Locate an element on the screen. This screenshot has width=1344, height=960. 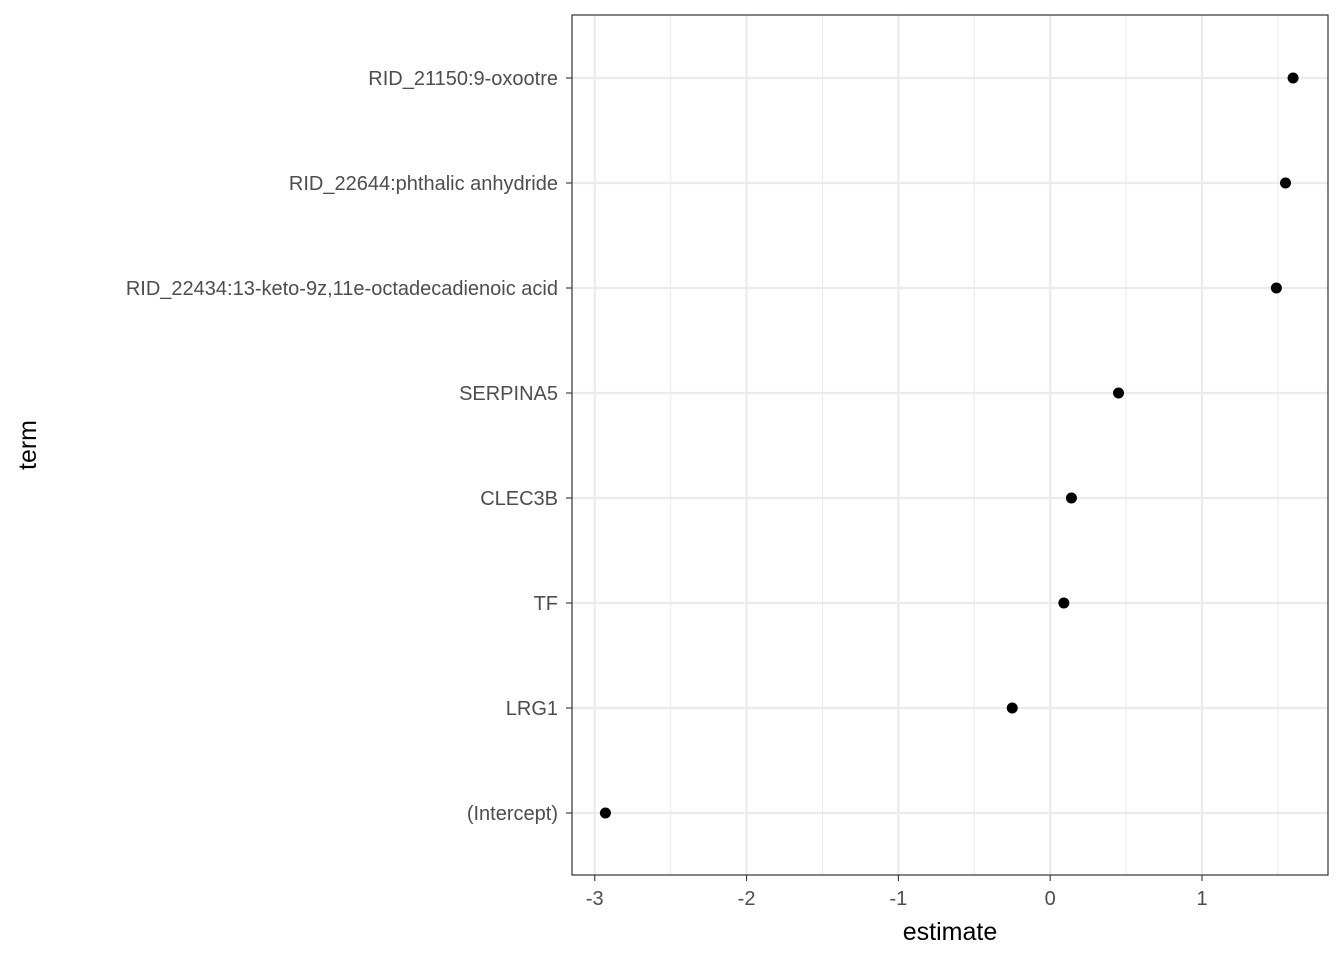
y-tick-label: RID_21150:9-oxootre is located at coordinates (463, 79).